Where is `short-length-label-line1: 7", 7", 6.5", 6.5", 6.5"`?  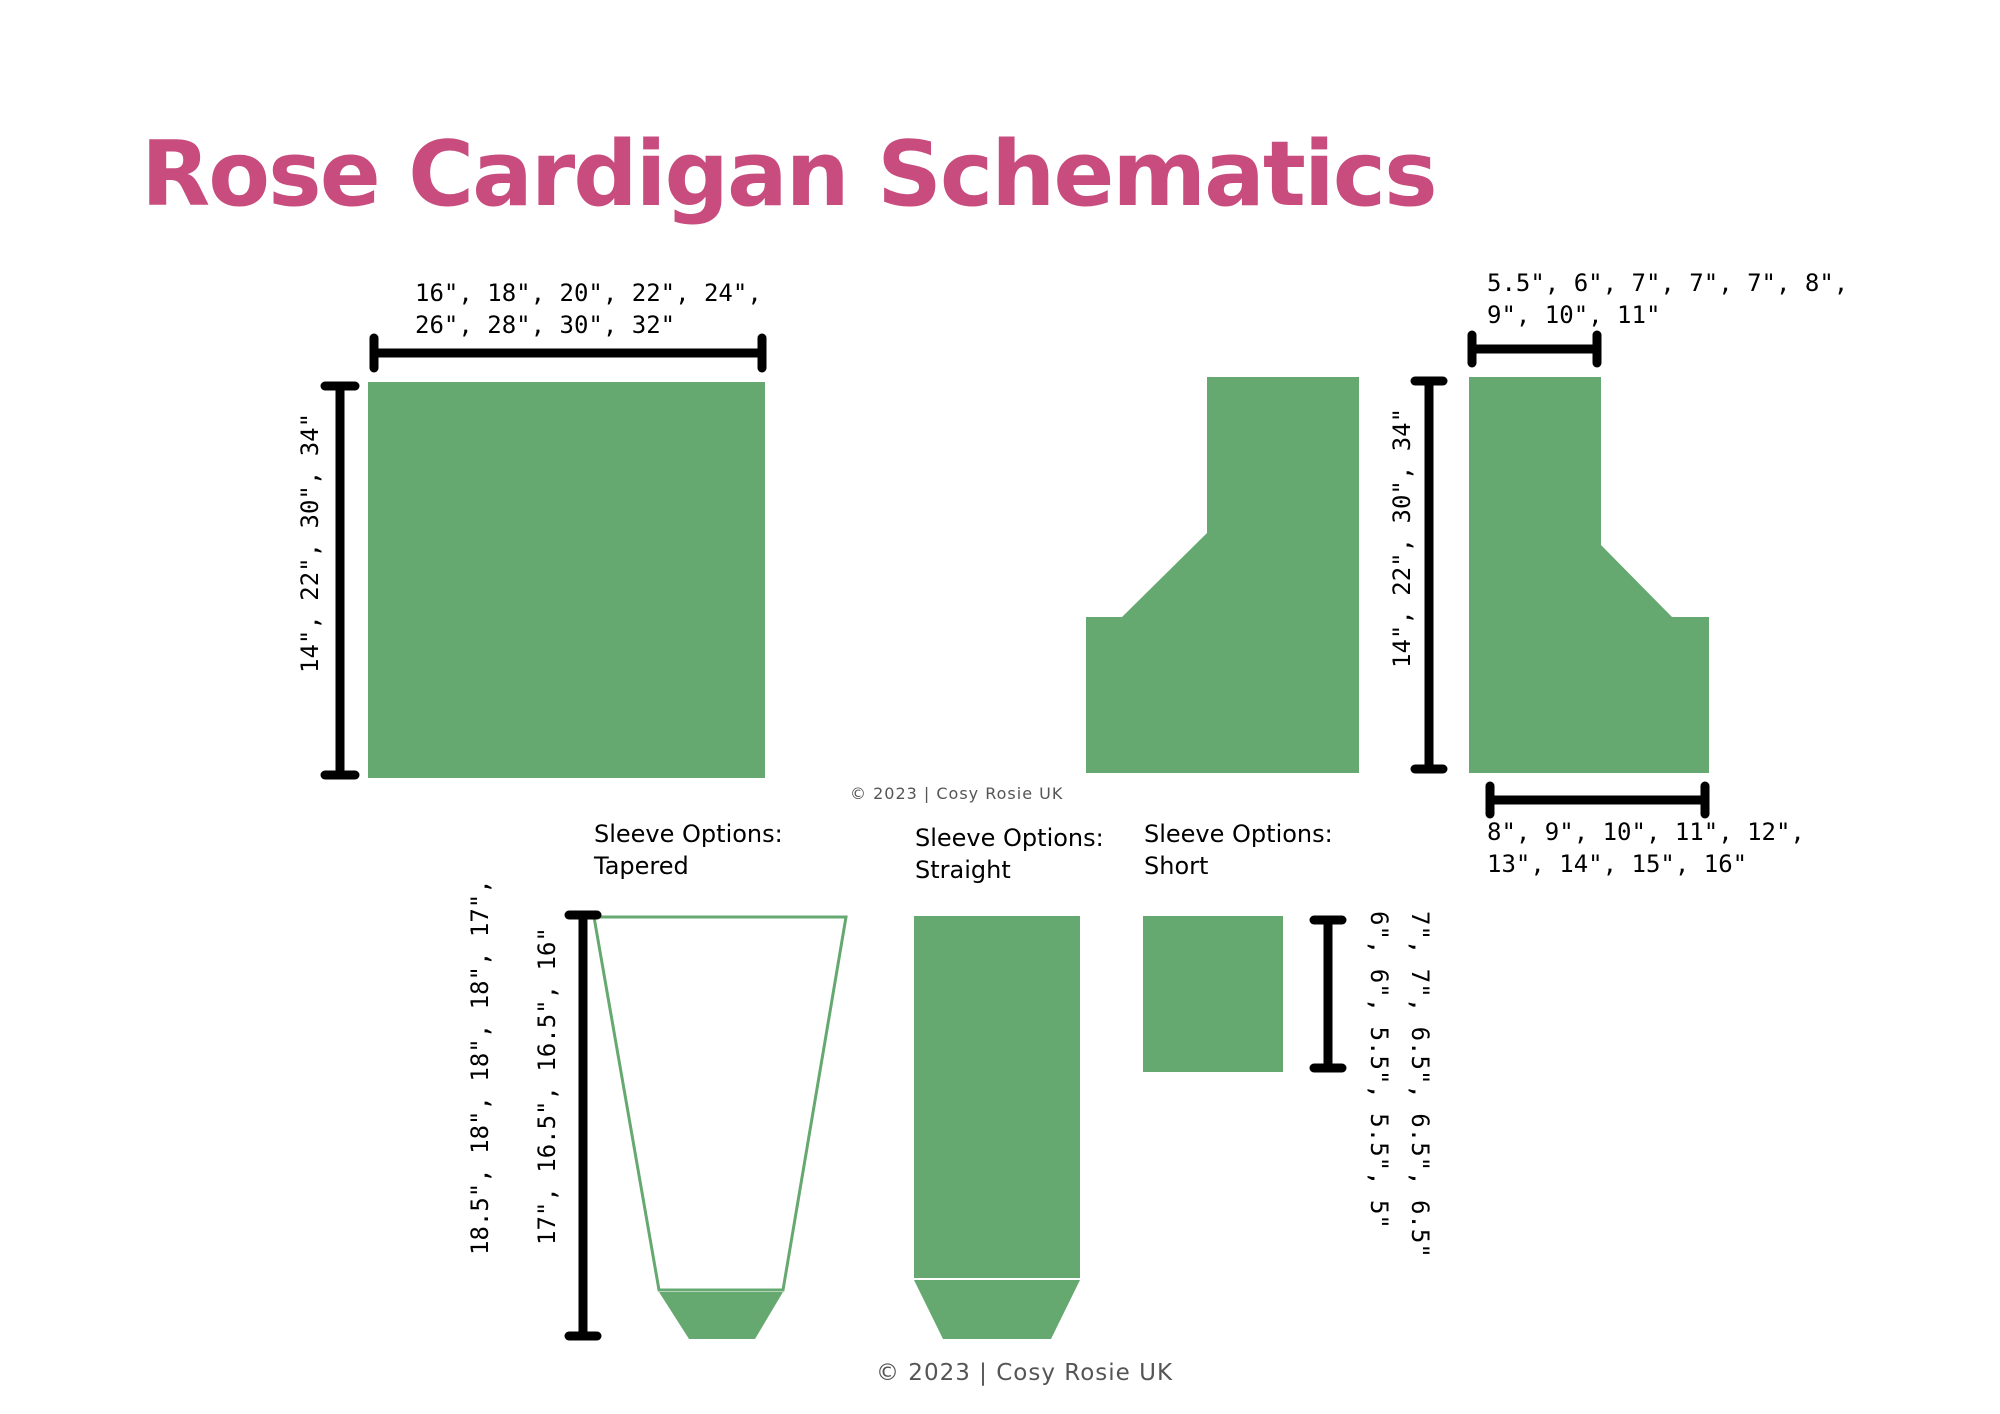 short-length-label-line1: 7", 7", 6.5", 6.5", 6.5" is located at coordinates (1420, 1084).